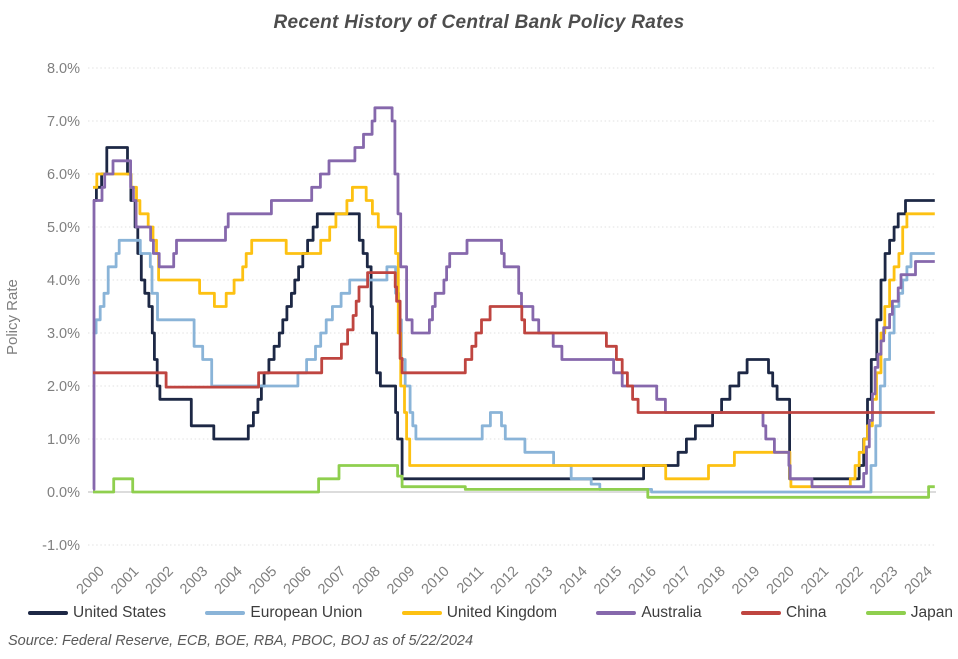 The height and width of the screenshot is (659, 958). What do you see at coordinates (306, 612) in the screenshot?
I see `legend-label: European Union` at bounding box center [306, 612].